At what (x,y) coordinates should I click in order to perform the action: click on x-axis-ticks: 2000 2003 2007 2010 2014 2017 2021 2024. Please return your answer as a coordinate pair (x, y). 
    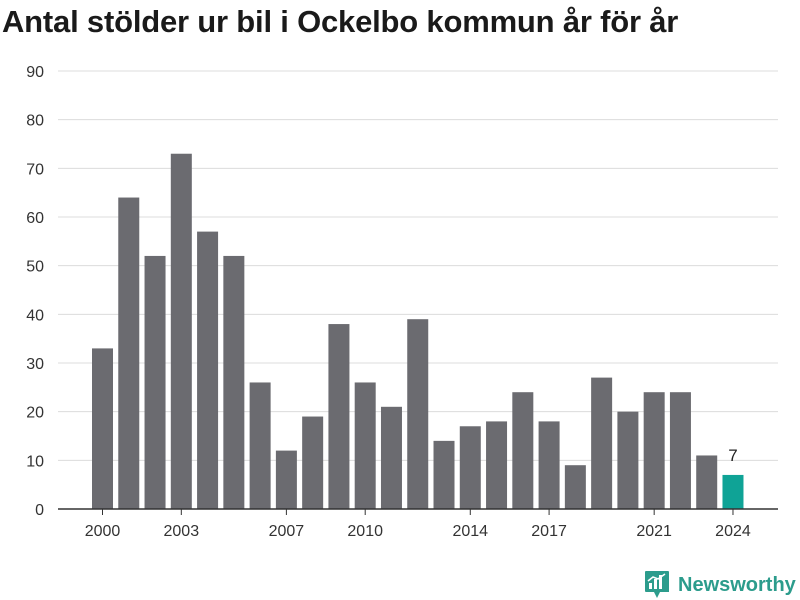
    Looking at the image, I should click on (418, 524).